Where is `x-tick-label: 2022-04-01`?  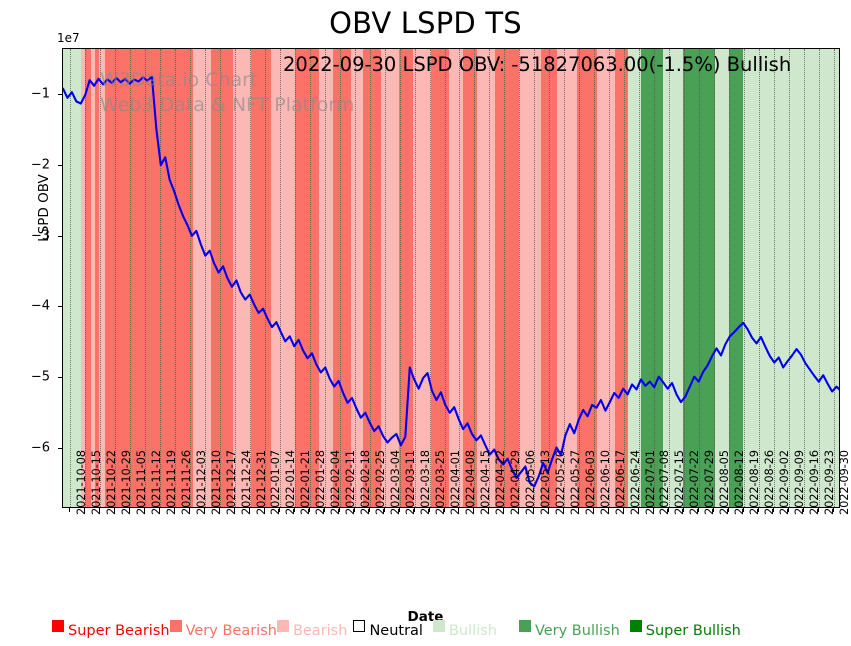
x-tick-label: 2022-04-01 is located at coordinates (455, 482).